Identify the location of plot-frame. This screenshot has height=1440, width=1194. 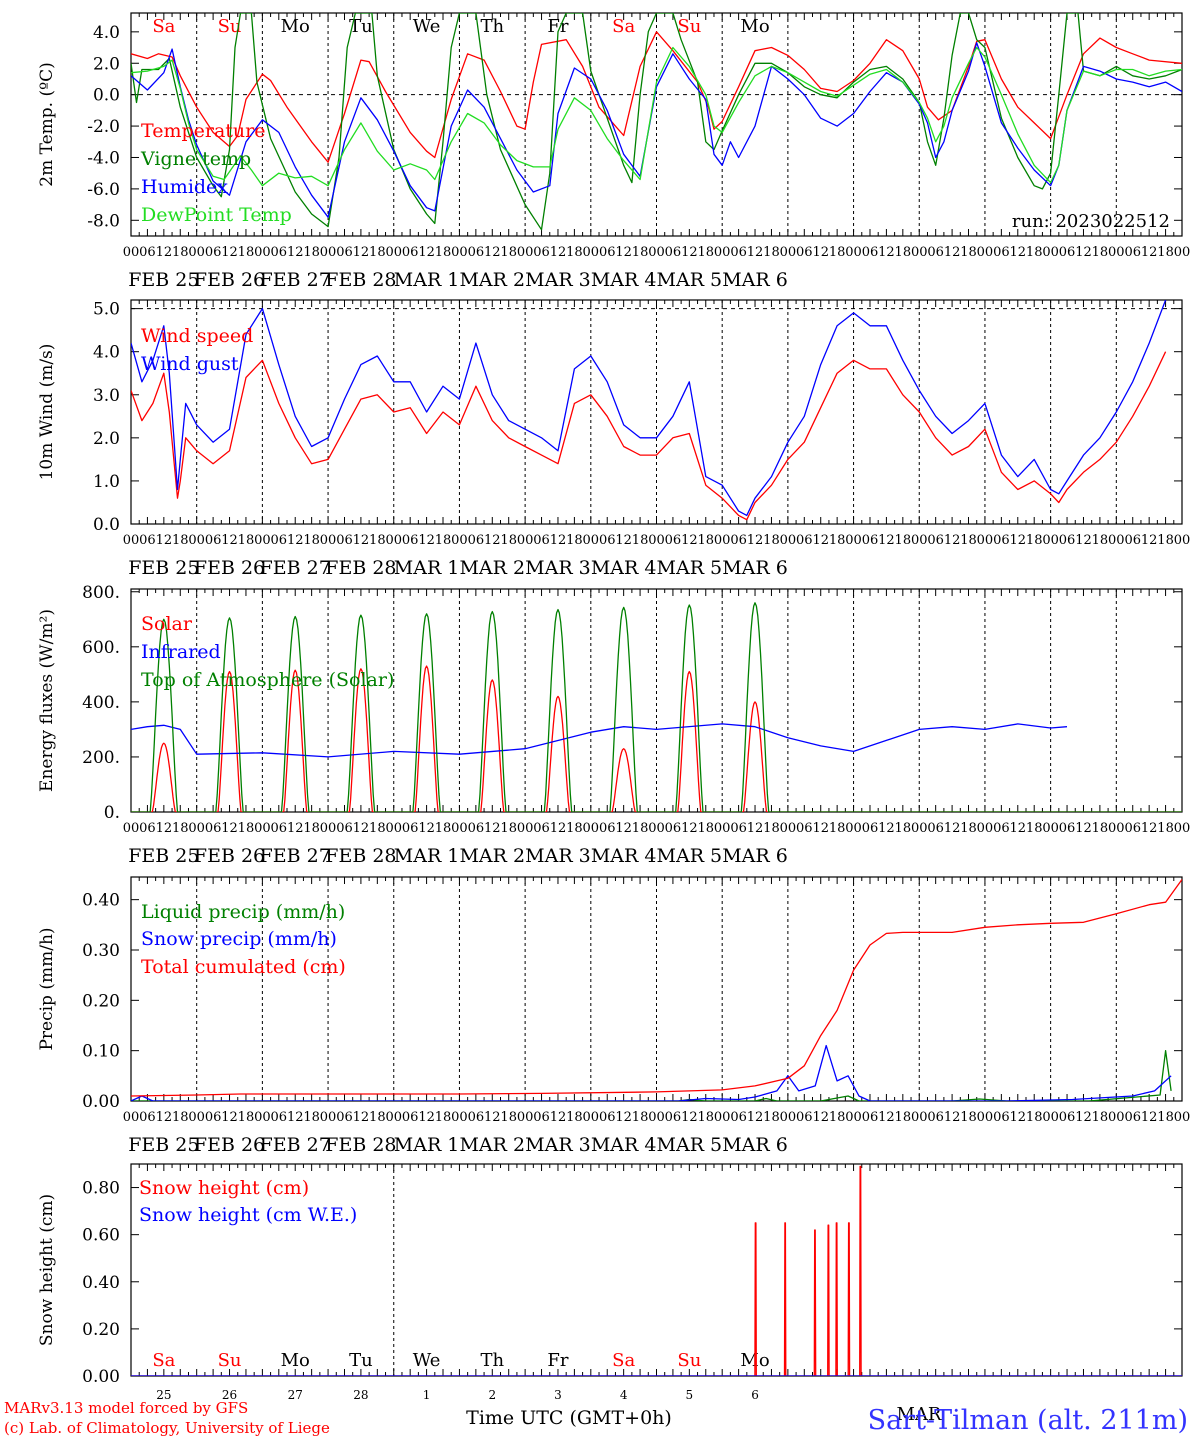
(656, 700).